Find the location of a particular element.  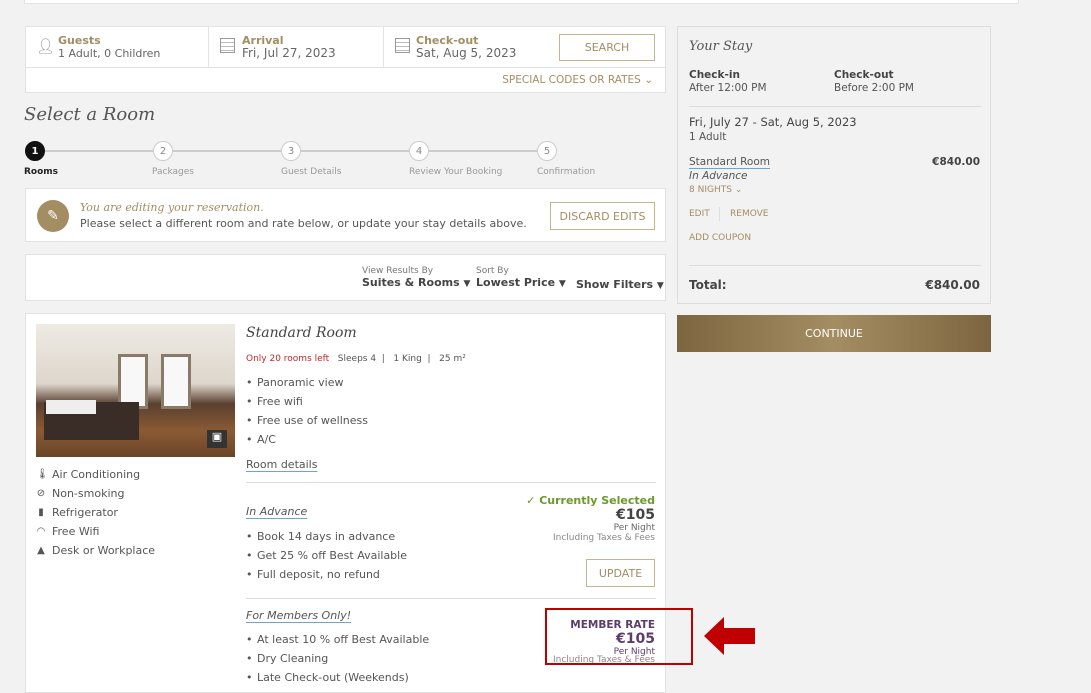

rate-feature-item: Dry Cleaning is located at coordinates (337, 658).